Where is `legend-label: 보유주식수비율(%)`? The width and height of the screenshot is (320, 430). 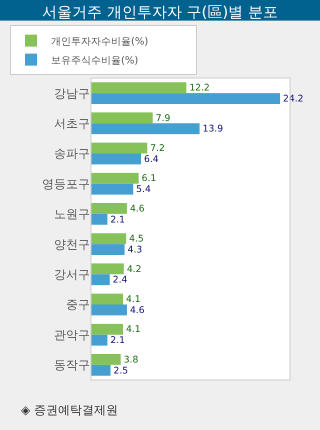
legend-label: 보유주식수비율(%) is located at coordinates (94, 61).